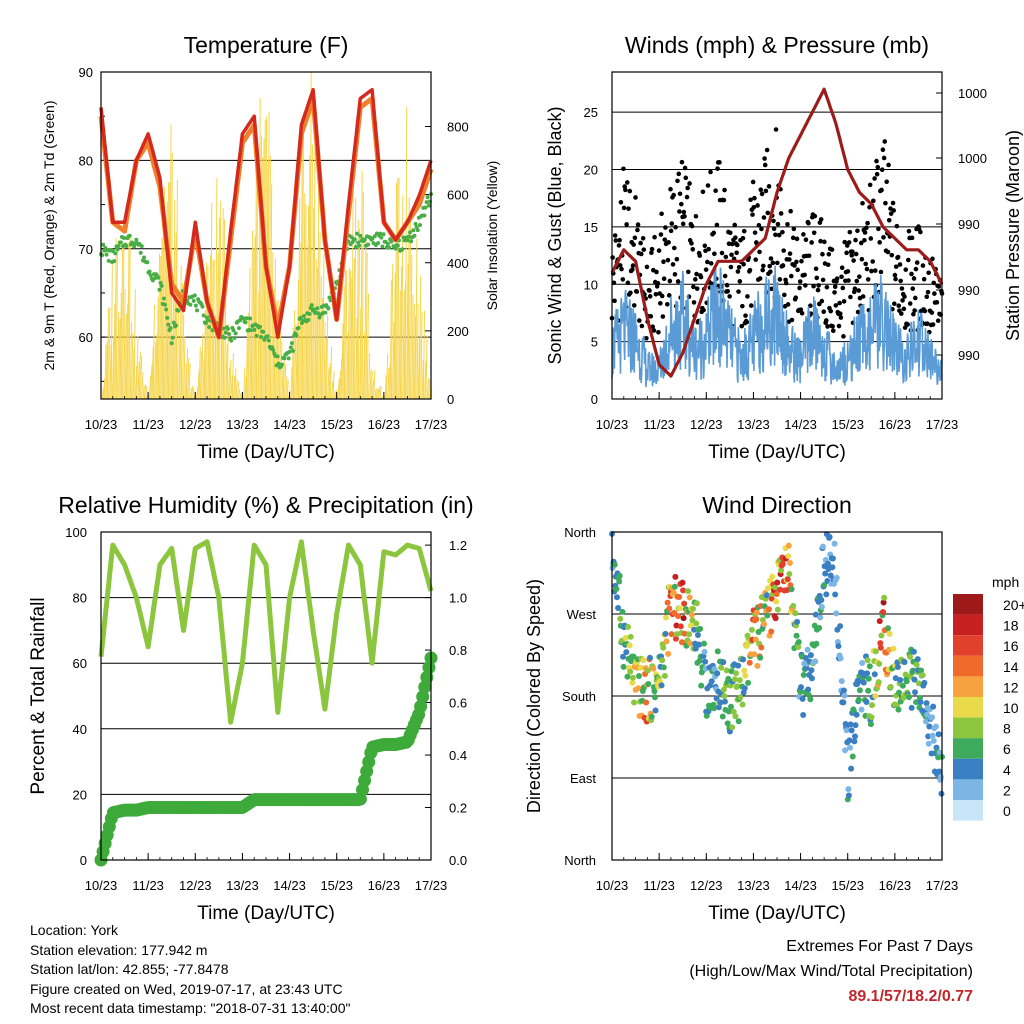 Image resolution: width=1024 pixels, height=1024 pixels. I want to click on humidity-frame, so click(266, 696).